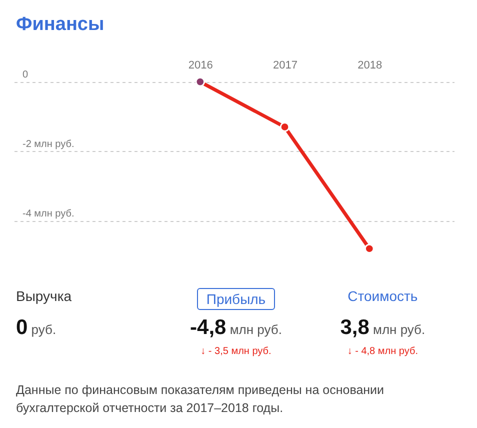 This screenshot has width=477, height=428. What do you see at coordinates (44, 297) in the screenshot?
I see `text: Выручка` at bounding box center [44, 297].